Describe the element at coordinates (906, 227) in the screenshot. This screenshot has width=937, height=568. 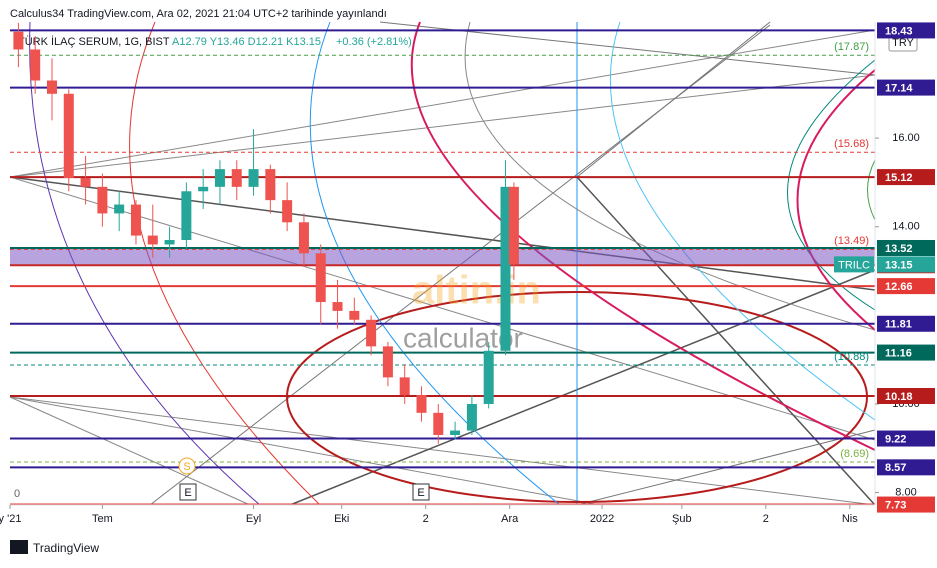
I see `y-tick-label: 14.00` at that location.